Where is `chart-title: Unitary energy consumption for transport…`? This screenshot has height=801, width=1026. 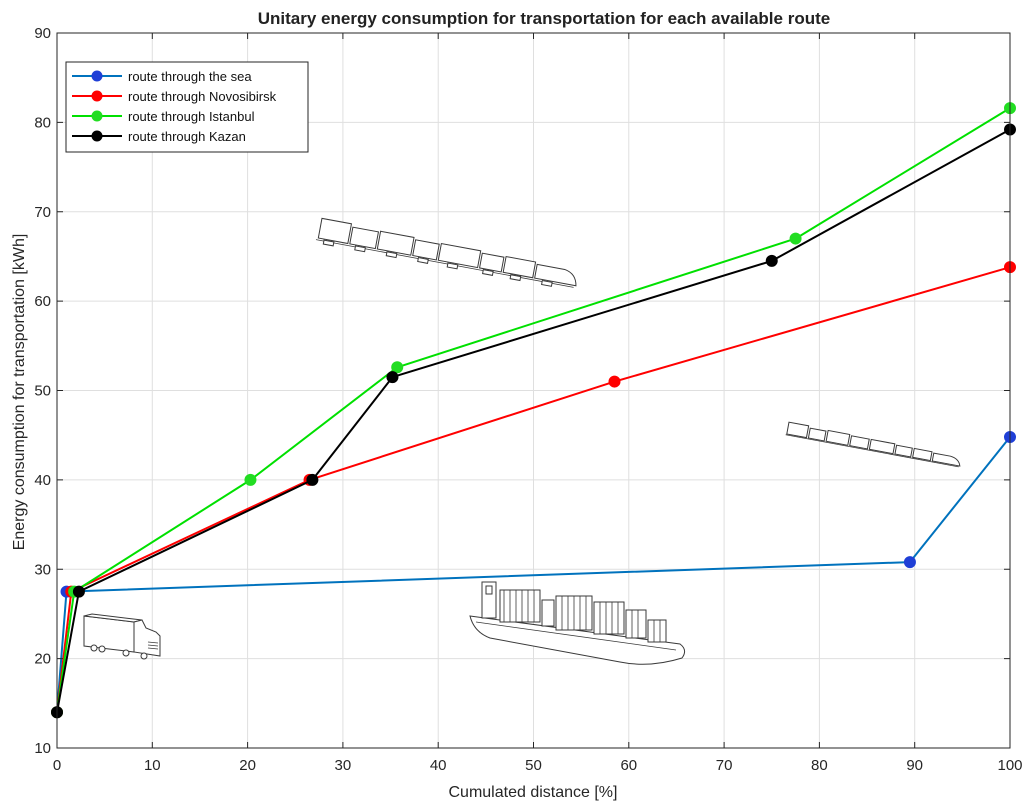
chart-title: Unitary energy consumption for transport… is located at coordinates (544, 18).